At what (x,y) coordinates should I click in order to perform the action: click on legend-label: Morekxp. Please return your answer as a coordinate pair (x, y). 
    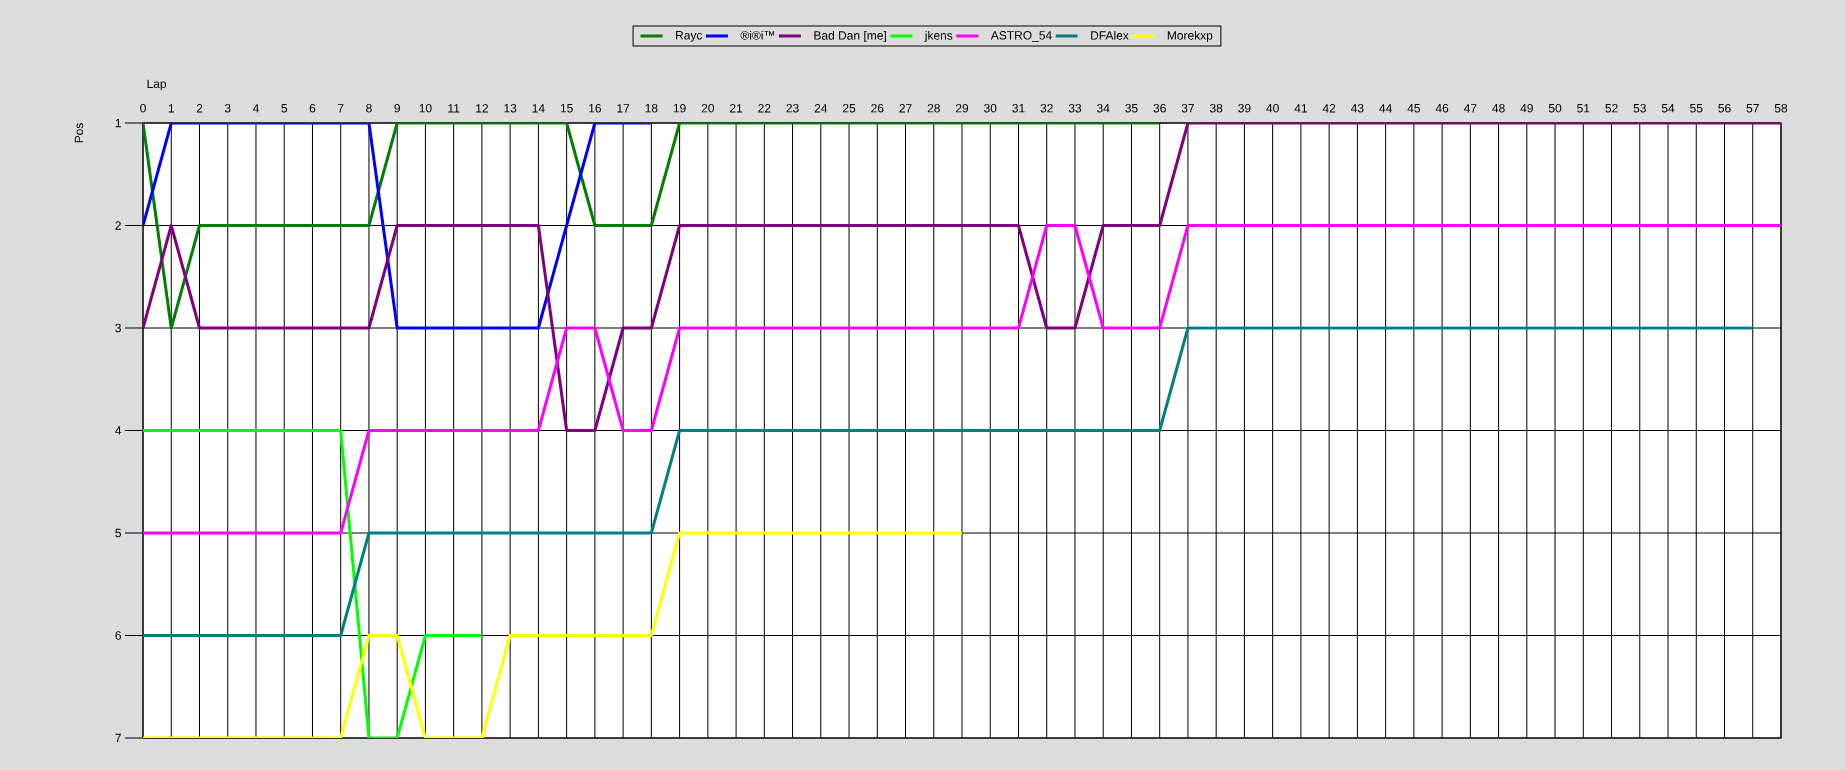
    Looking at the image, I should click on (1190, 36).